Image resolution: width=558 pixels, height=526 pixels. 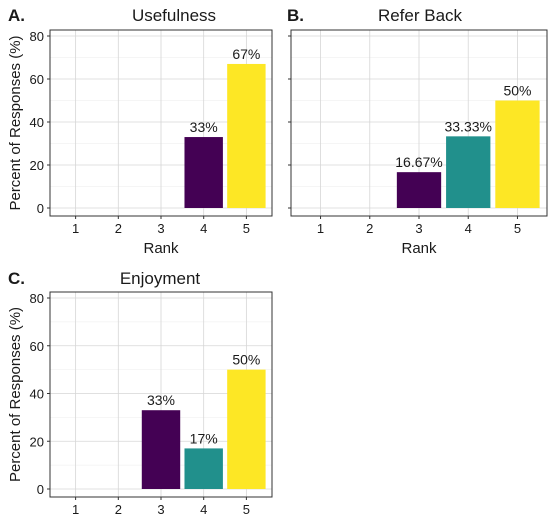 What do you see at coordinates (418, 162) in the screenshot?
I see `data-label: 16.67%` at bounding box center [418, 162].